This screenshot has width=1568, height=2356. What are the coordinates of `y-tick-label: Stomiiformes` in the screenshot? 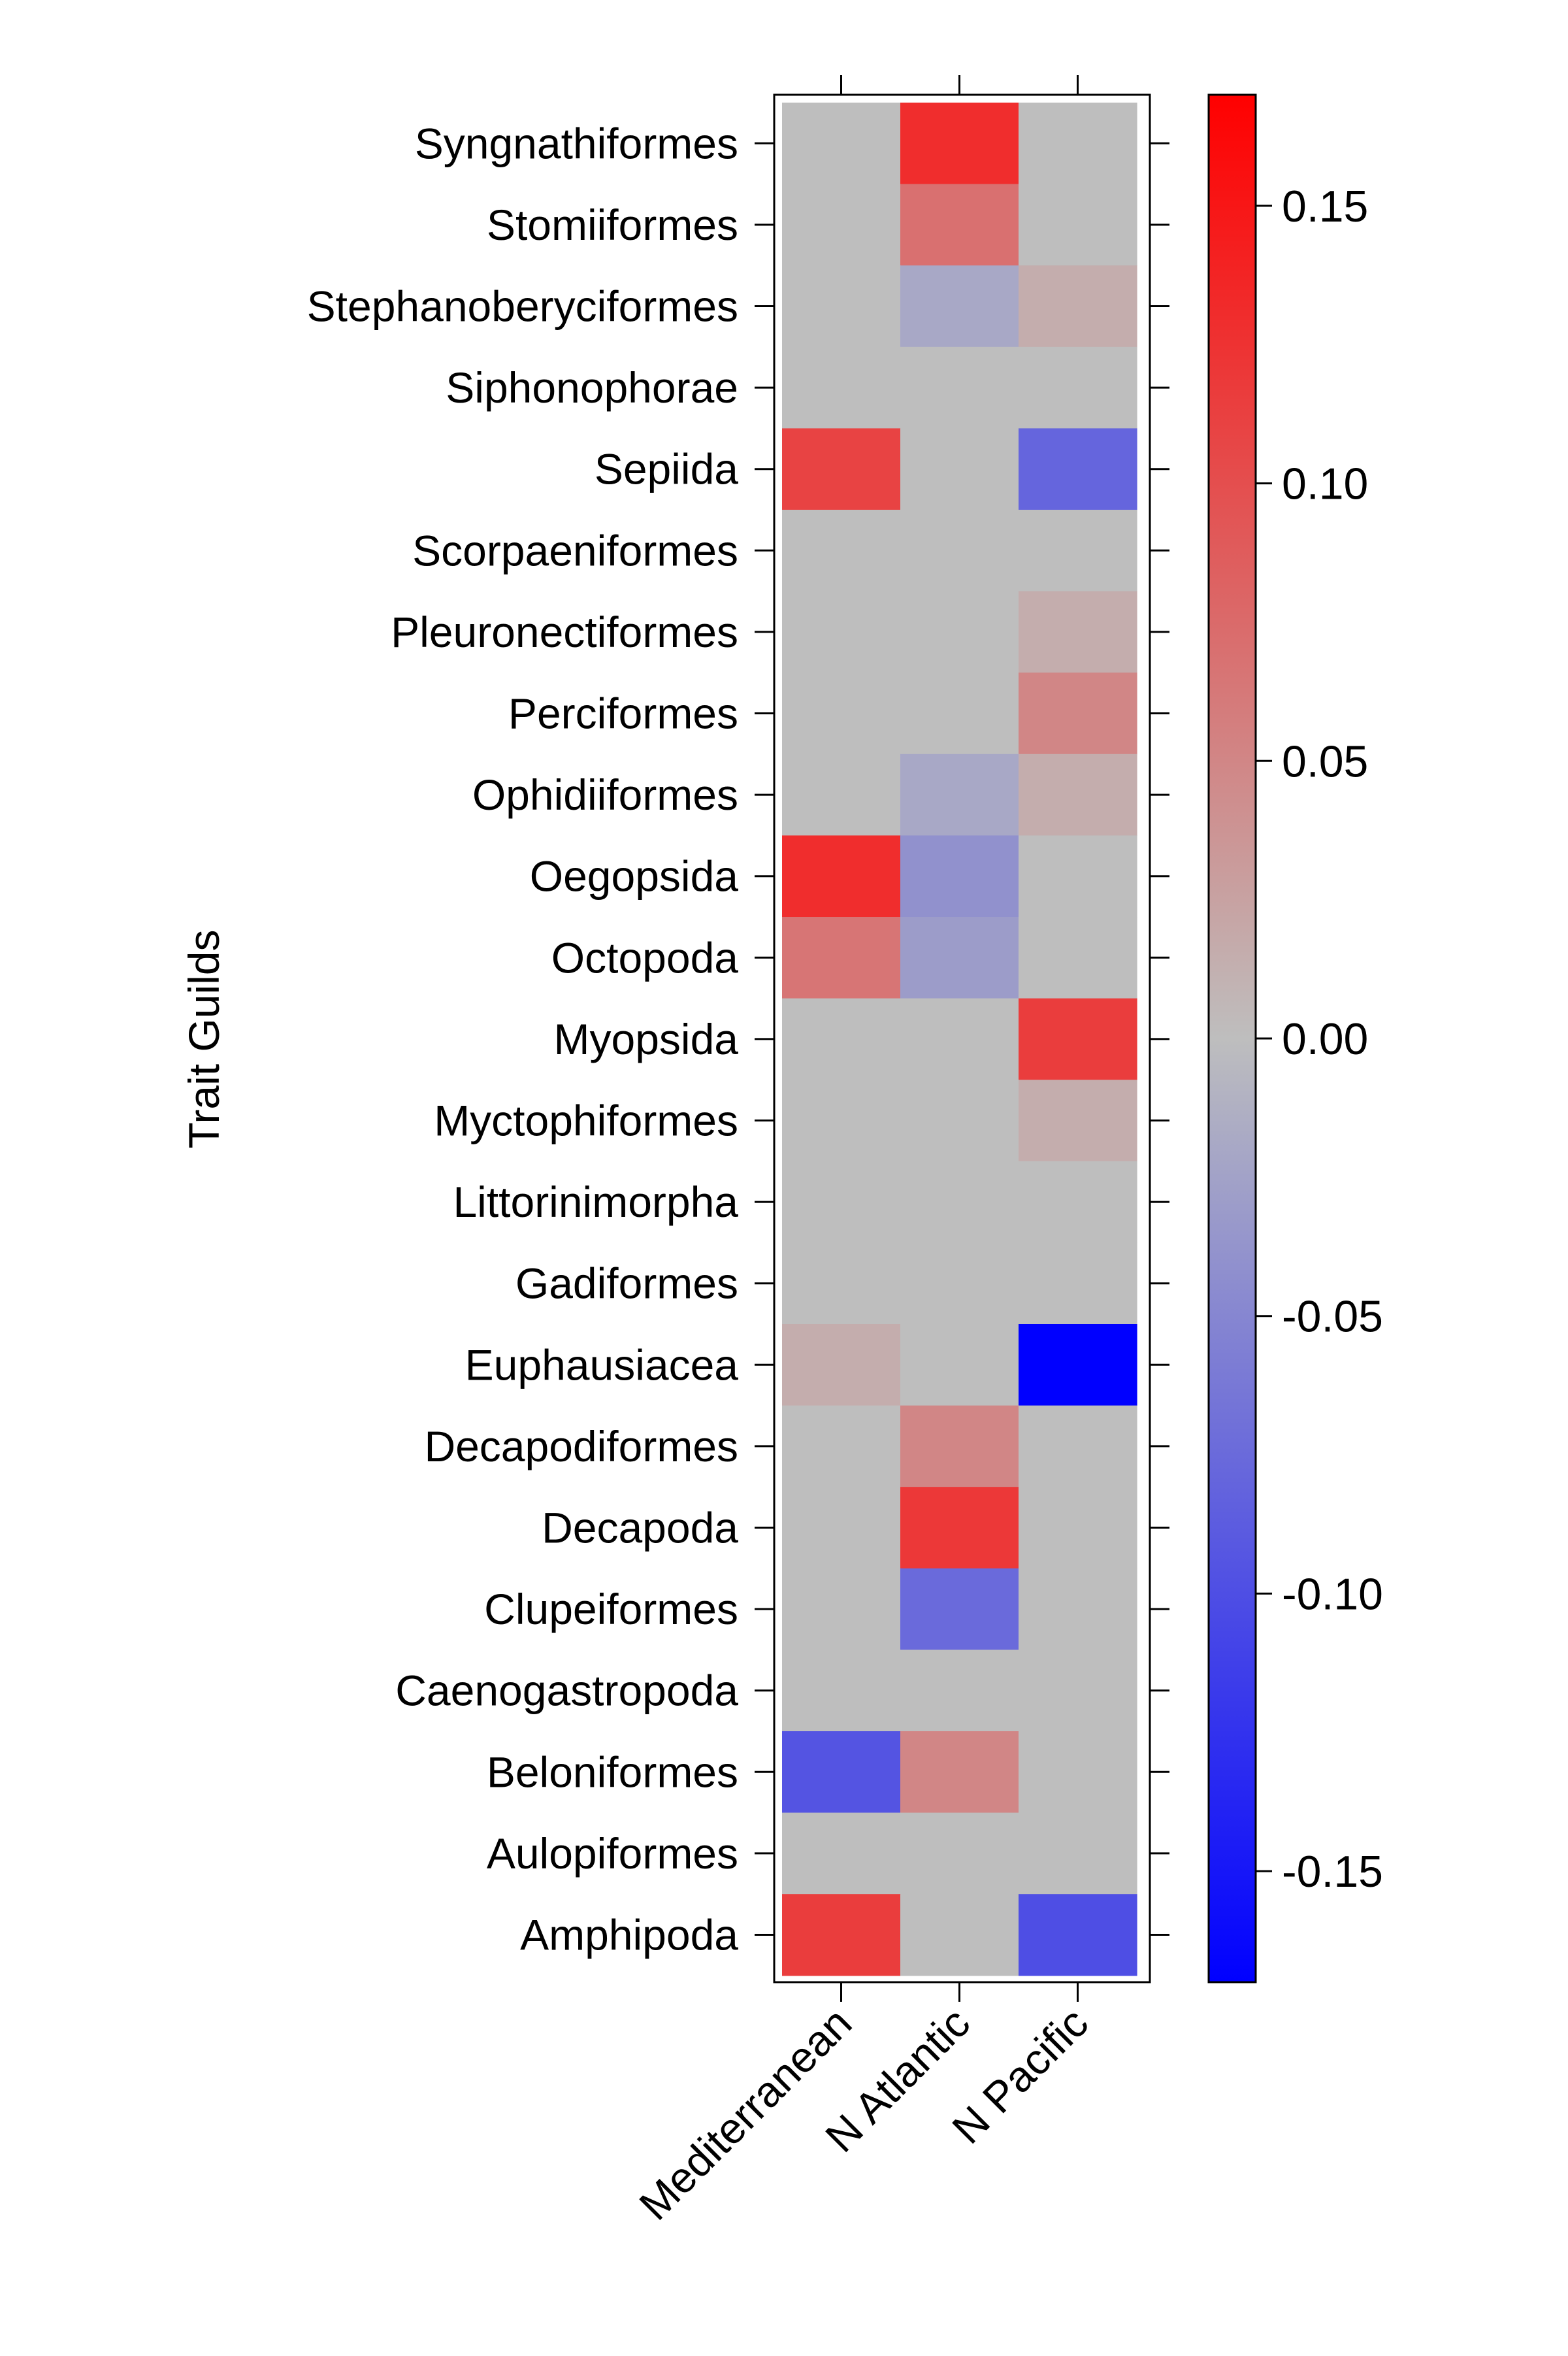 It's located at (612, 225).